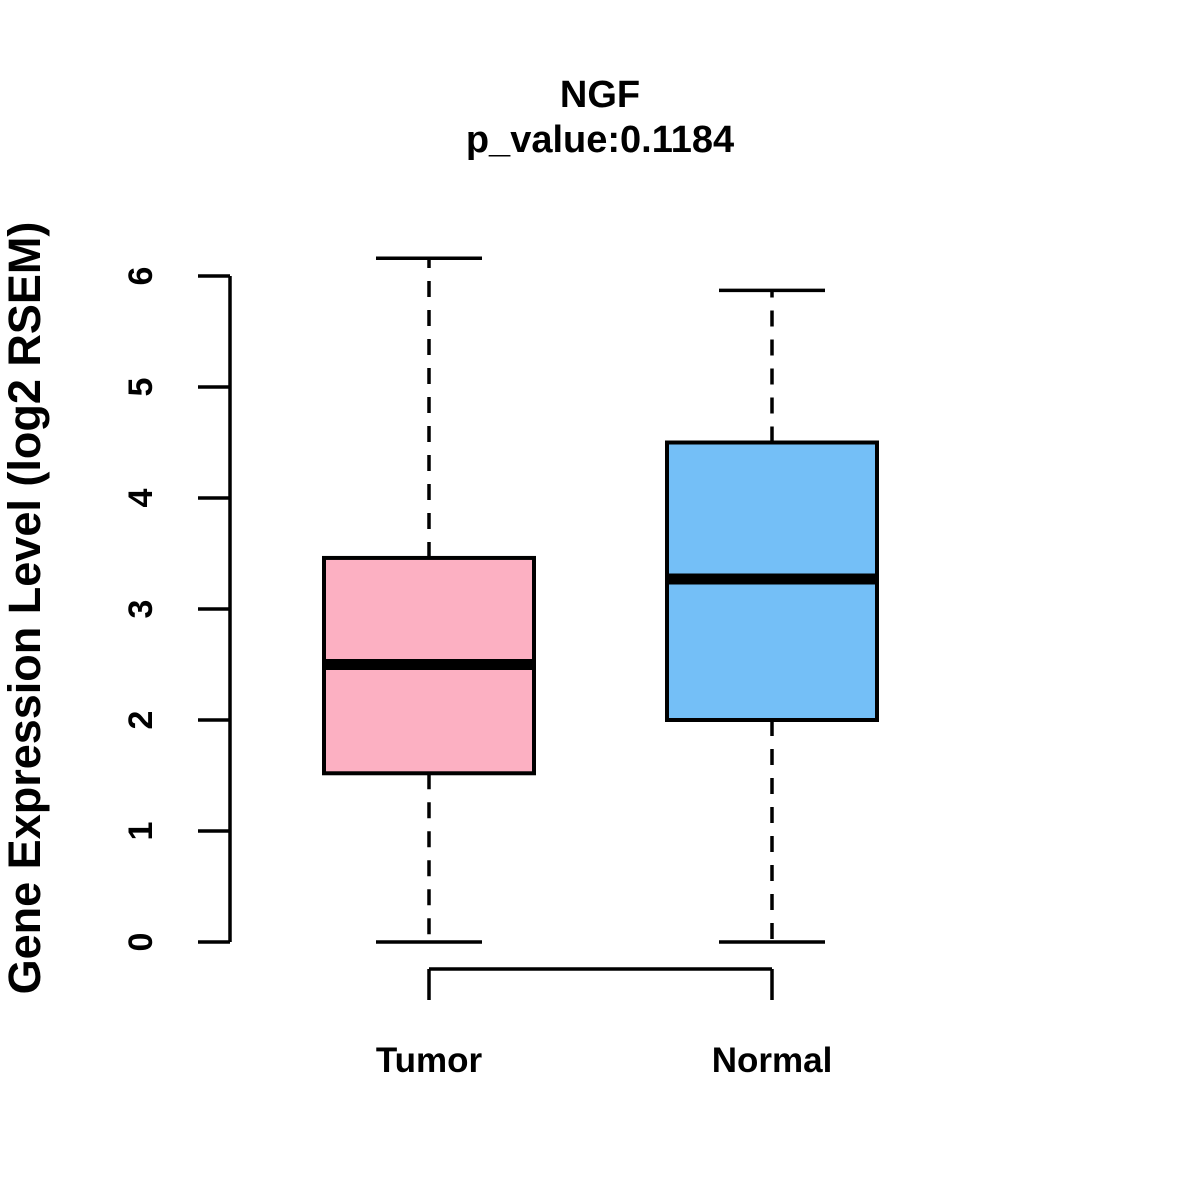 The height and width of the screenshot is (1200, 1200). I want to click on x-category-label-normal: Normal, so click(772, 1060).